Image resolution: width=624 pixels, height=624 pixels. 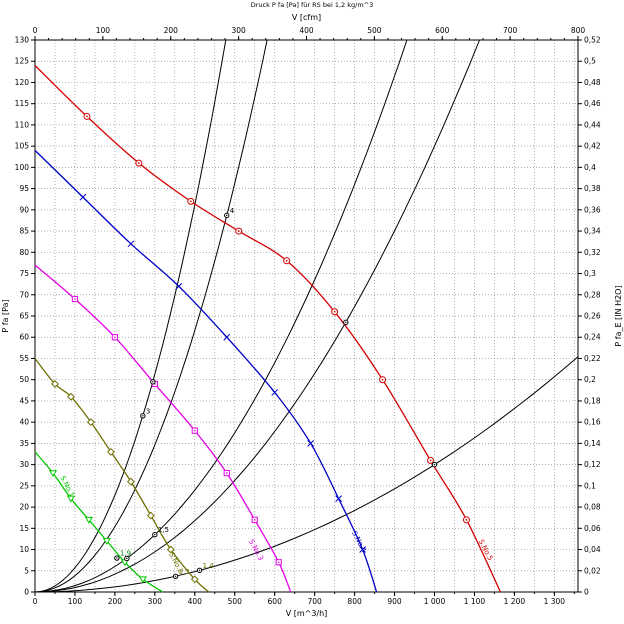 I want to click on curve-name-label: S.No.3, so click(x=256, y=550).